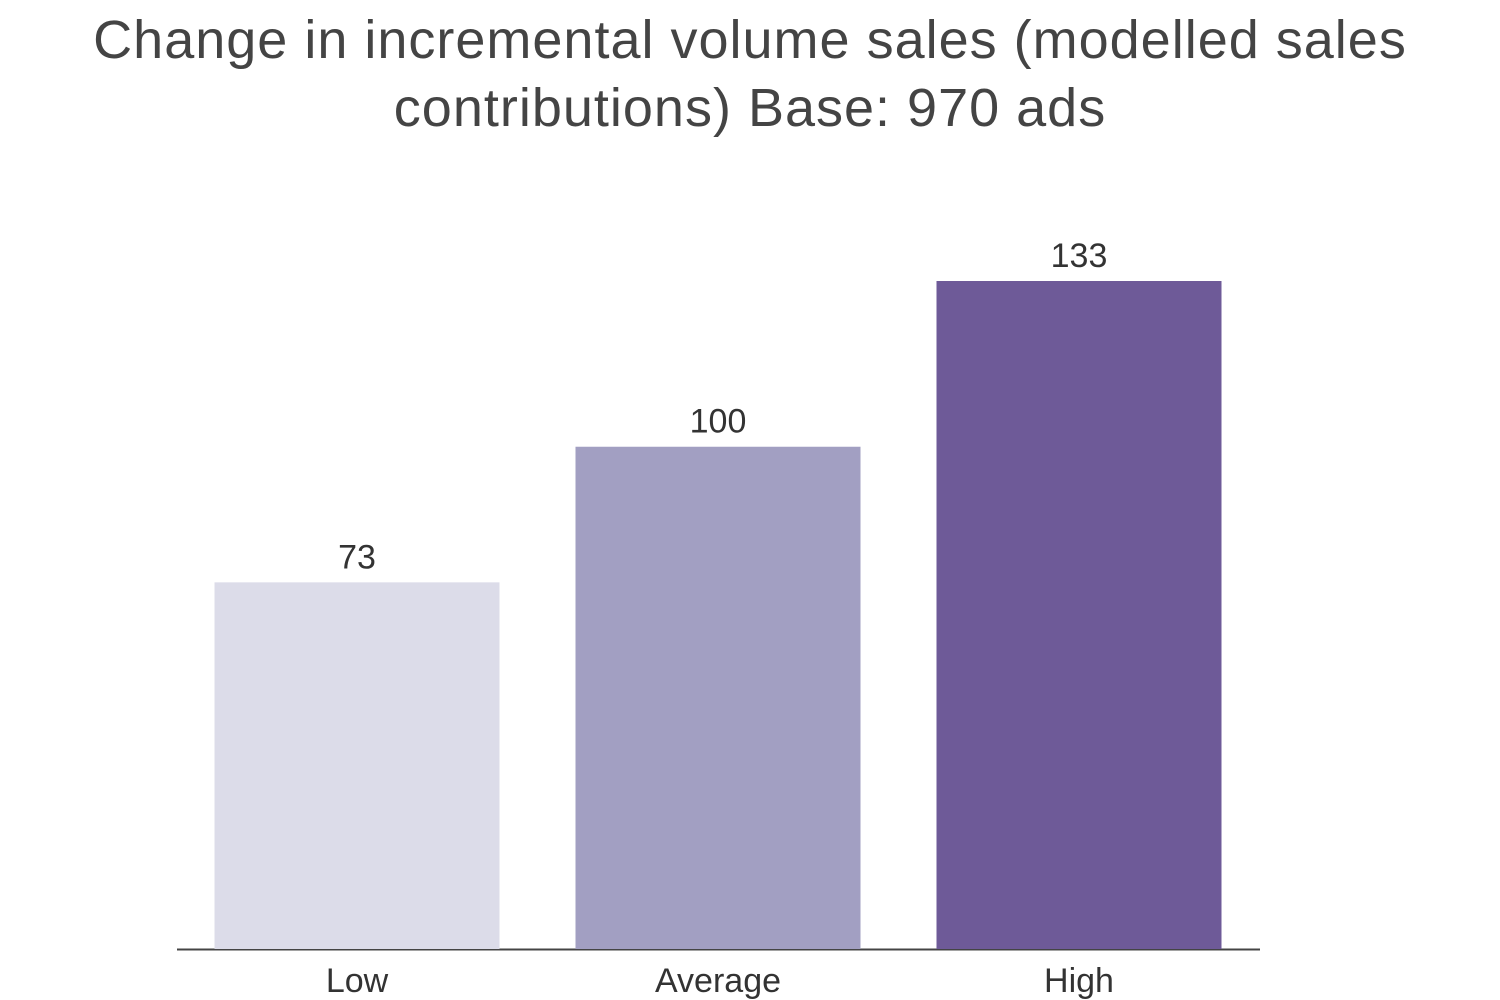  What do you see at coordinates (718, 422) in the screenshot?
I see `value-label: 100` at bounding box center [718, 422].